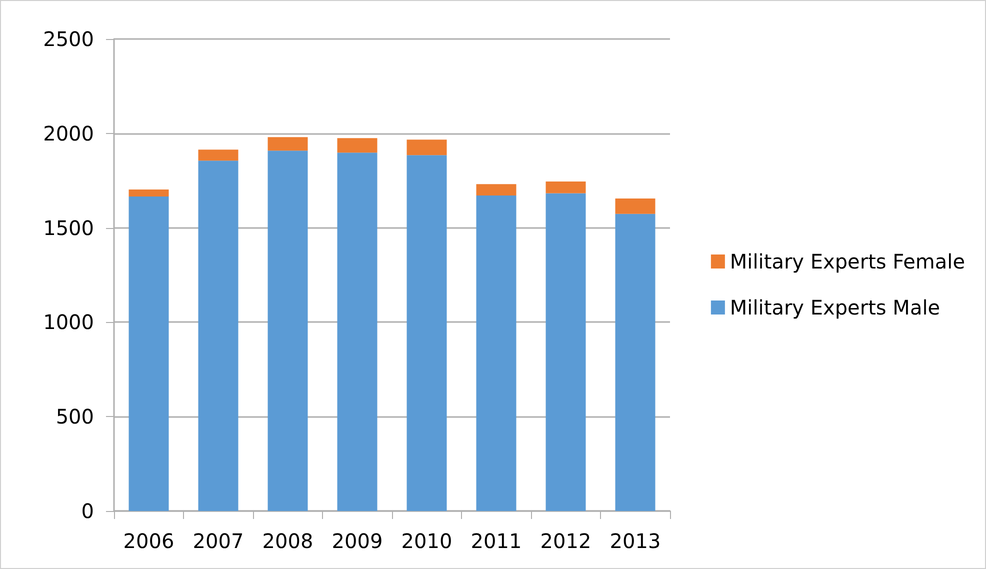 This screenshot has height=569, width=986. Describe the element at coordinates (566, 541) in the screenshot. I see `x-tick-label: 2012` at that location.